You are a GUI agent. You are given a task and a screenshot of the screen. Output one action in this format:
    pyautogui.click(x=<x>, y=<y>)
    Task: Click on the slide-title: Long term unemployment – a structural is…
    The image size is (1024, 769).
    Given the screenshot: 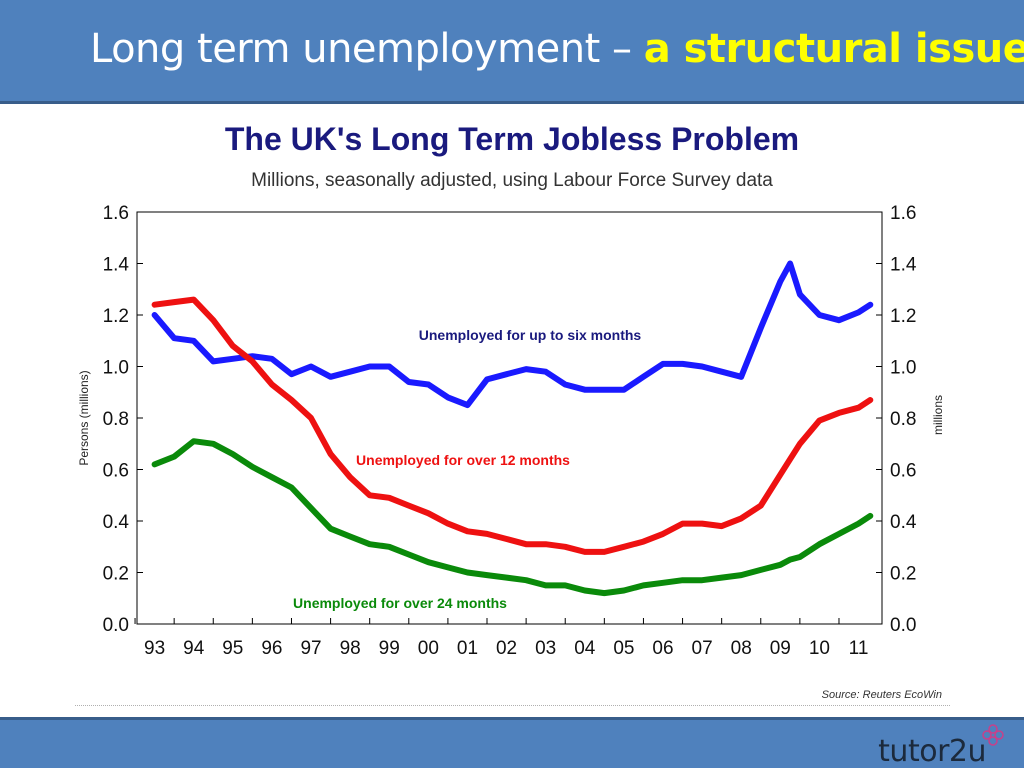 What is the action you would take?
    pyautogui.click(x=557, y=49)
    